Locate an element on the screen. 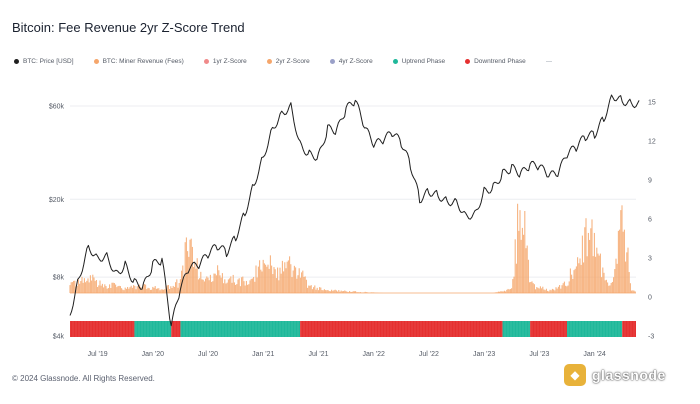 The image size is (700, 404). x-tick-label-7: Jan '23 is located at coordinates (484, 354).